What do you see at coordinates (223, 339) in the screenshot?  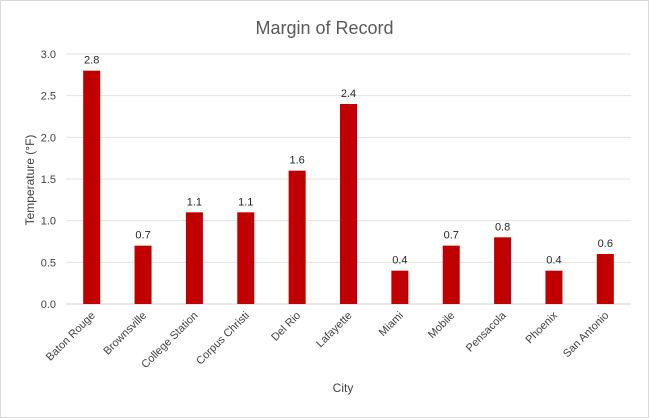 I see `x-tick-label: Corpus Christi` at bounding box center [223, 339].